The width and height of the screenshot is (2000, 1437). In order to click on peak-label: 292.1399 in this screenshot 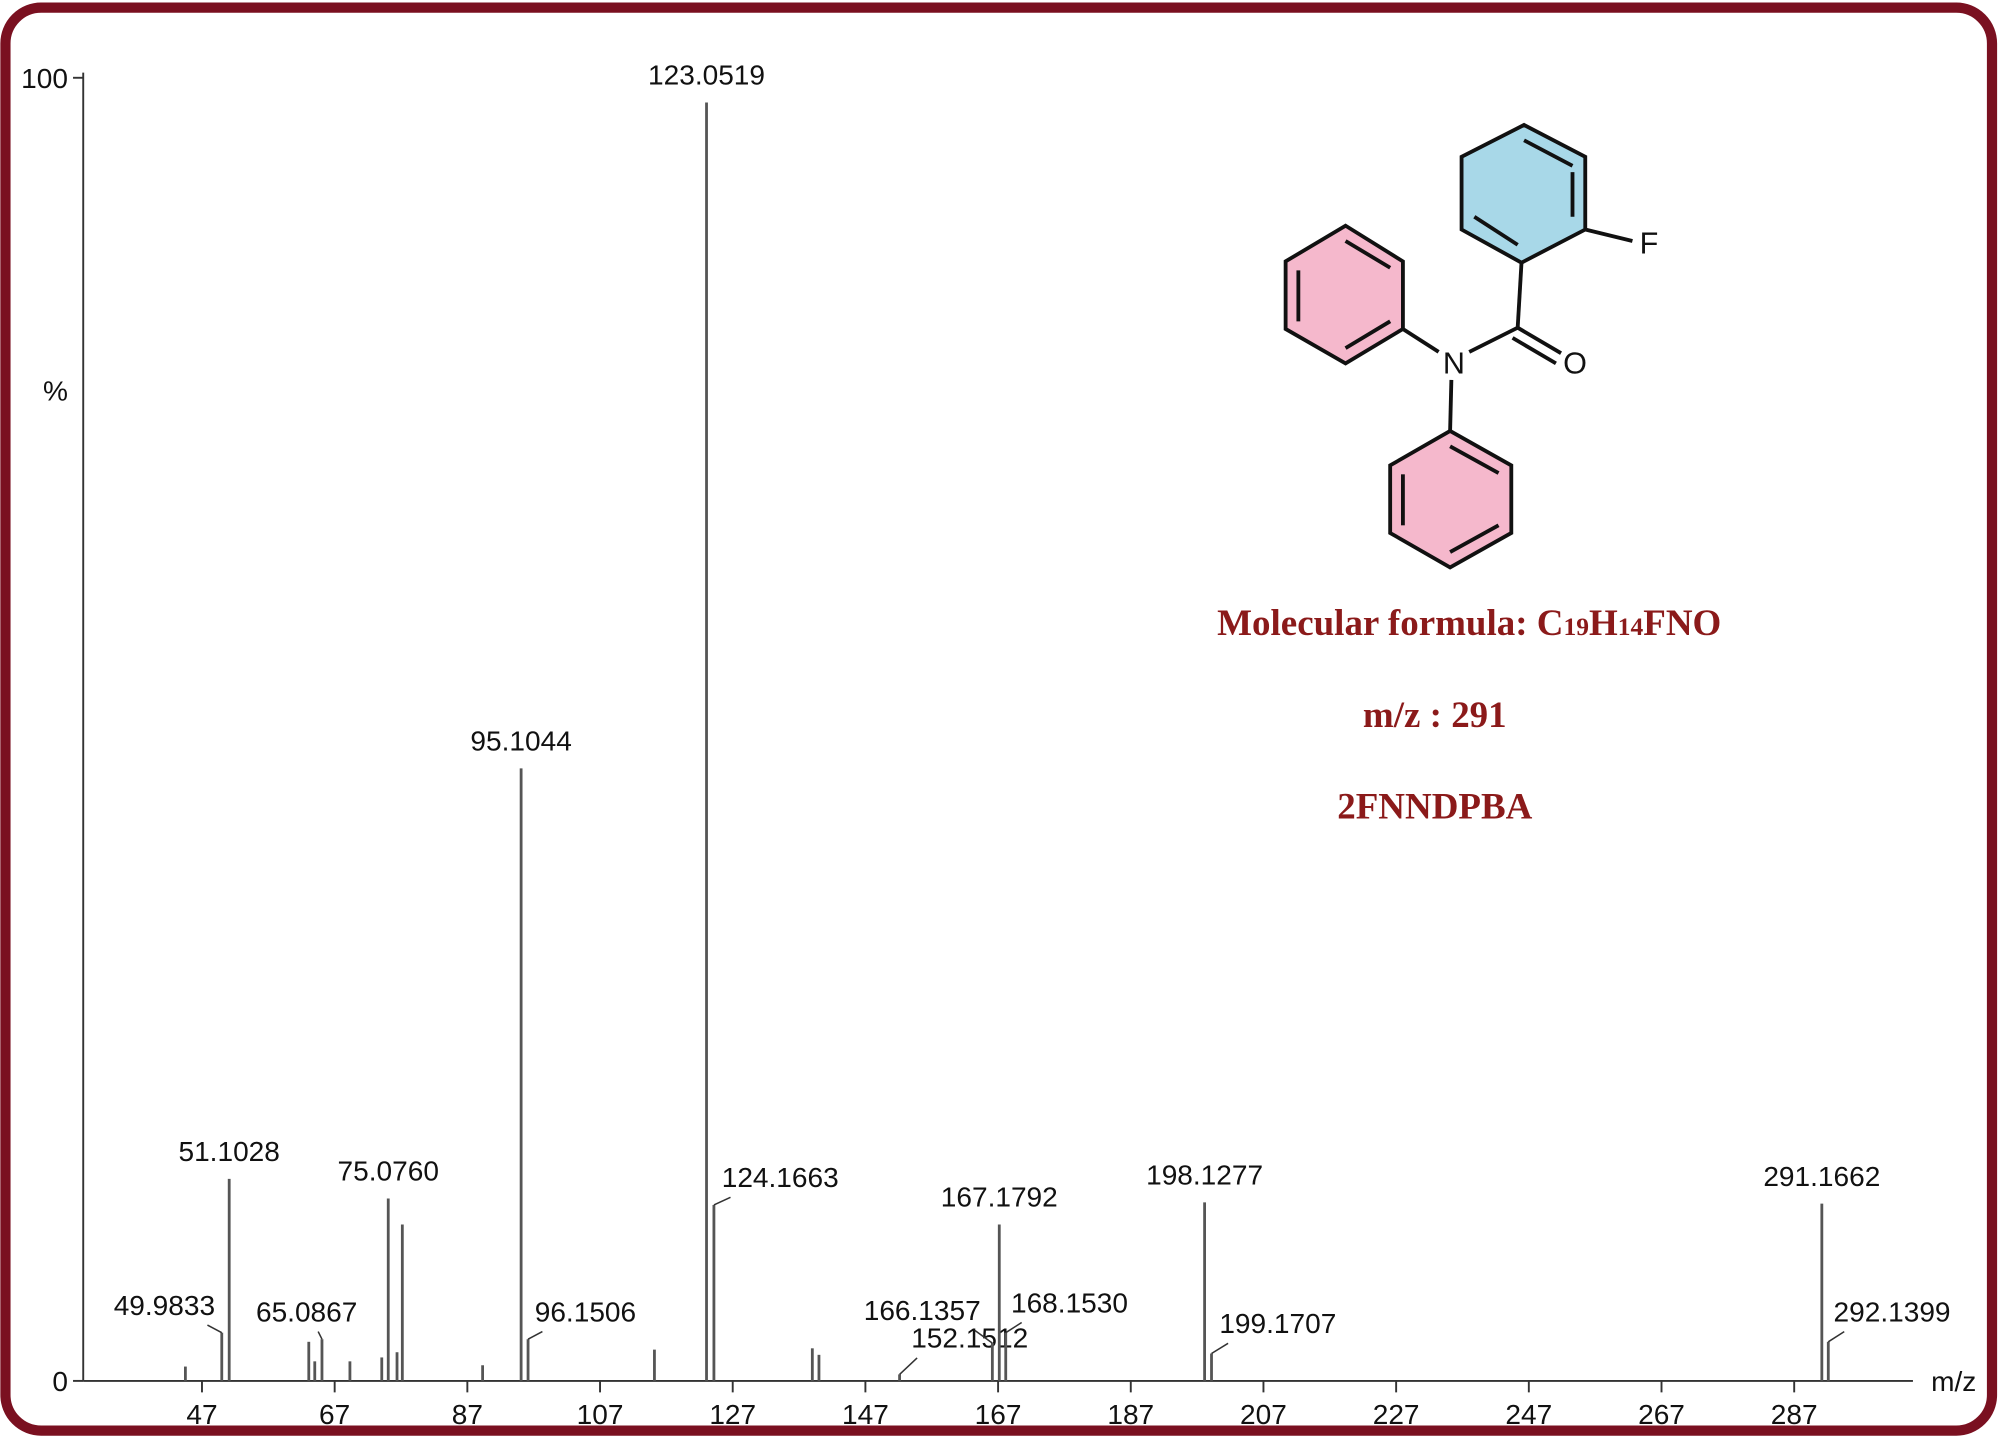, I will do `click(1892, 1311)`.